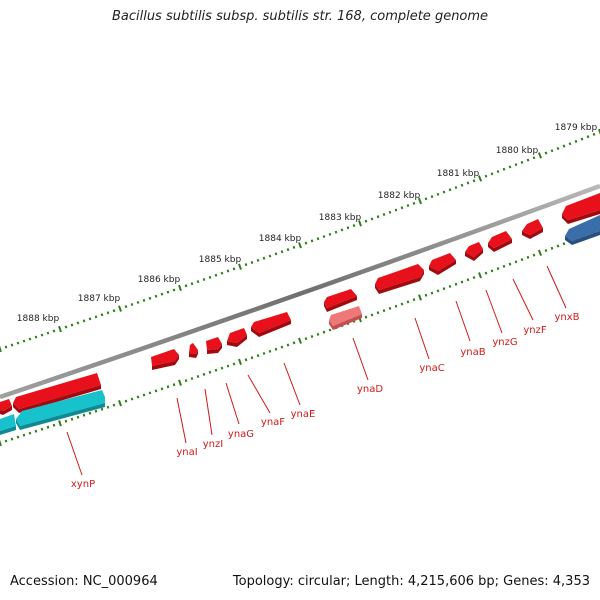 The image size is (600, 600). What do you see at coordinates (237, 337) in the screenshot?
I see `gene-ynaF` at bounding box center [237, 337].